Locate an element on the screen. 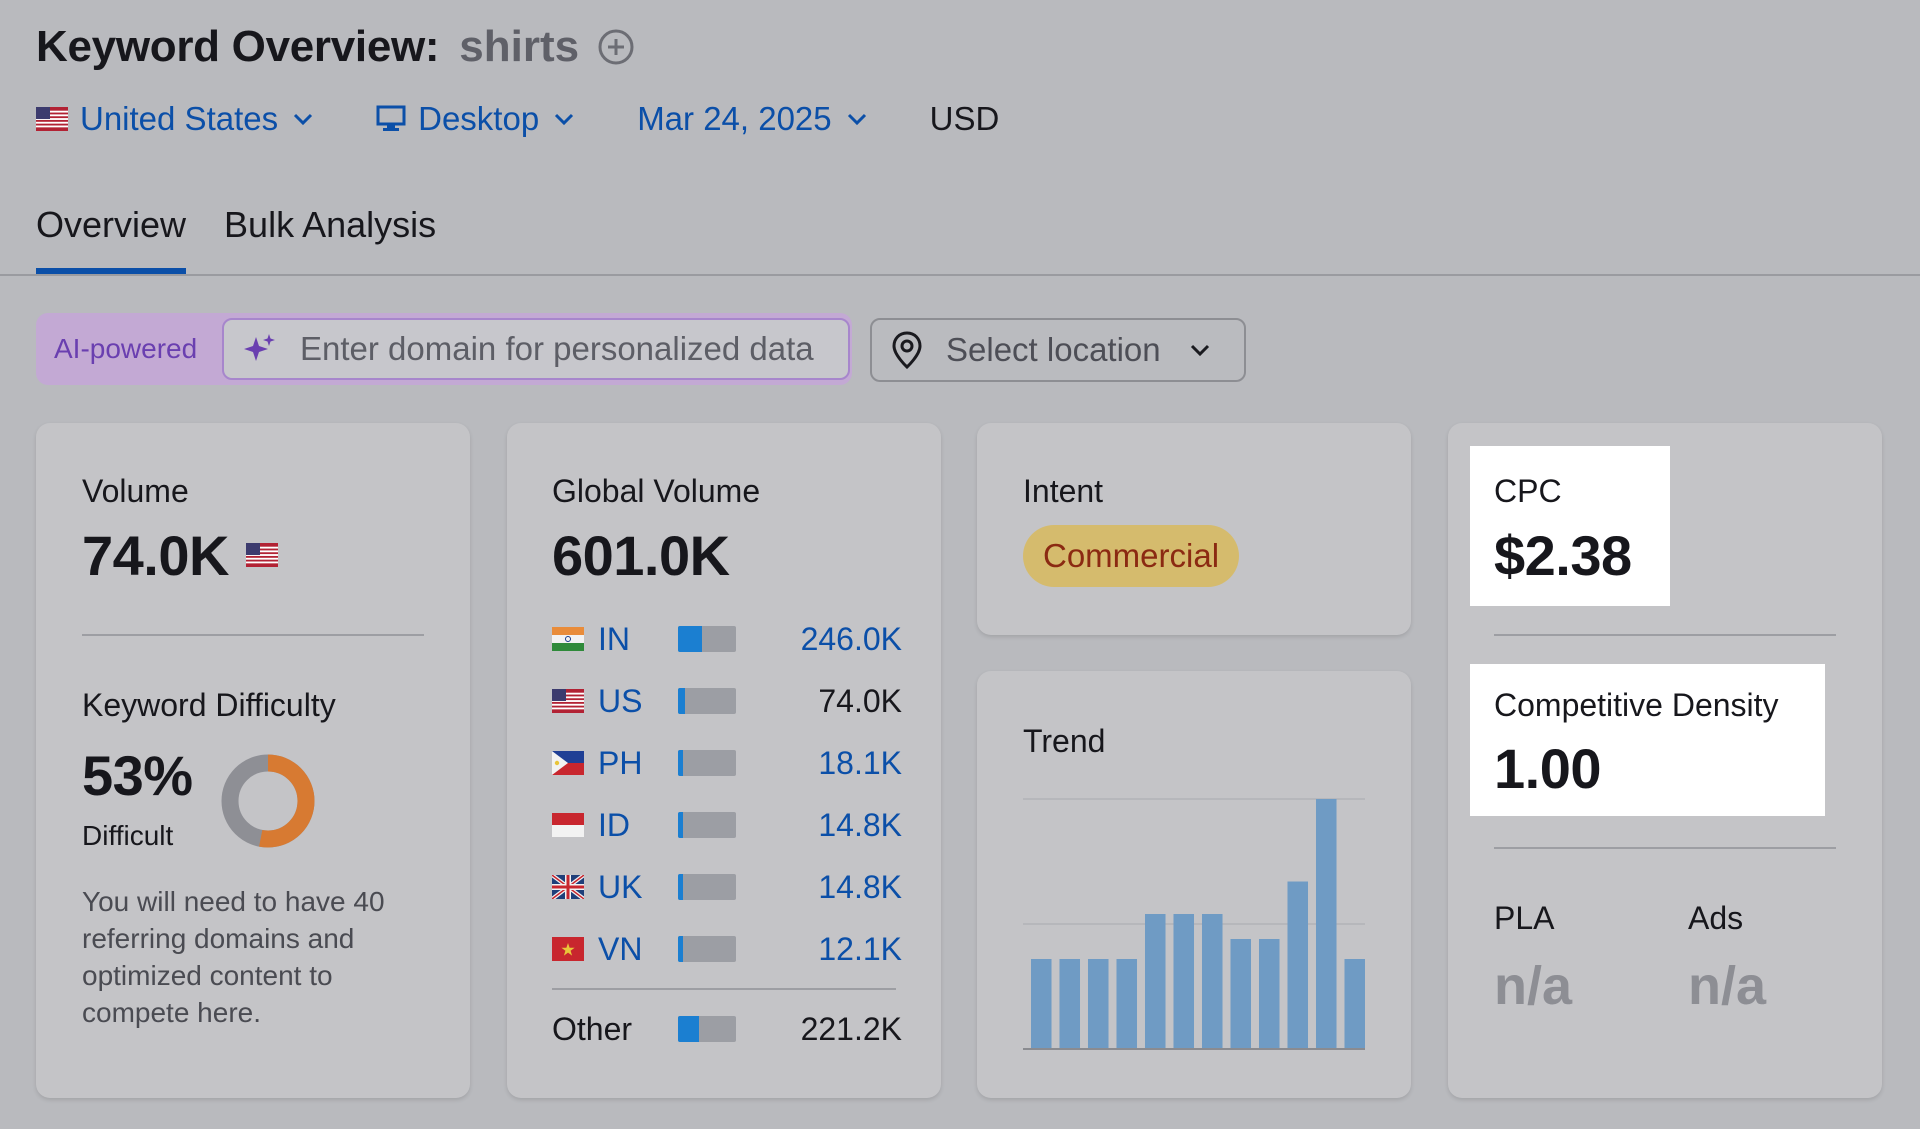  country-row-other: Other 221.2K is located at coordinates (727, 1029).